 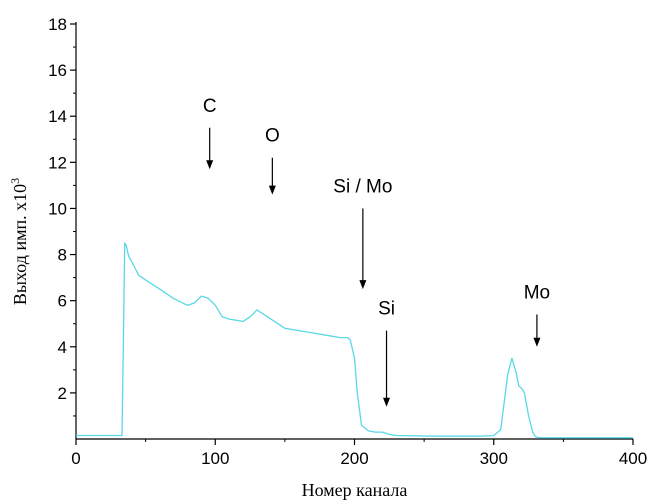 I want to click on annotation-label: C, so click(x=210, y=106).